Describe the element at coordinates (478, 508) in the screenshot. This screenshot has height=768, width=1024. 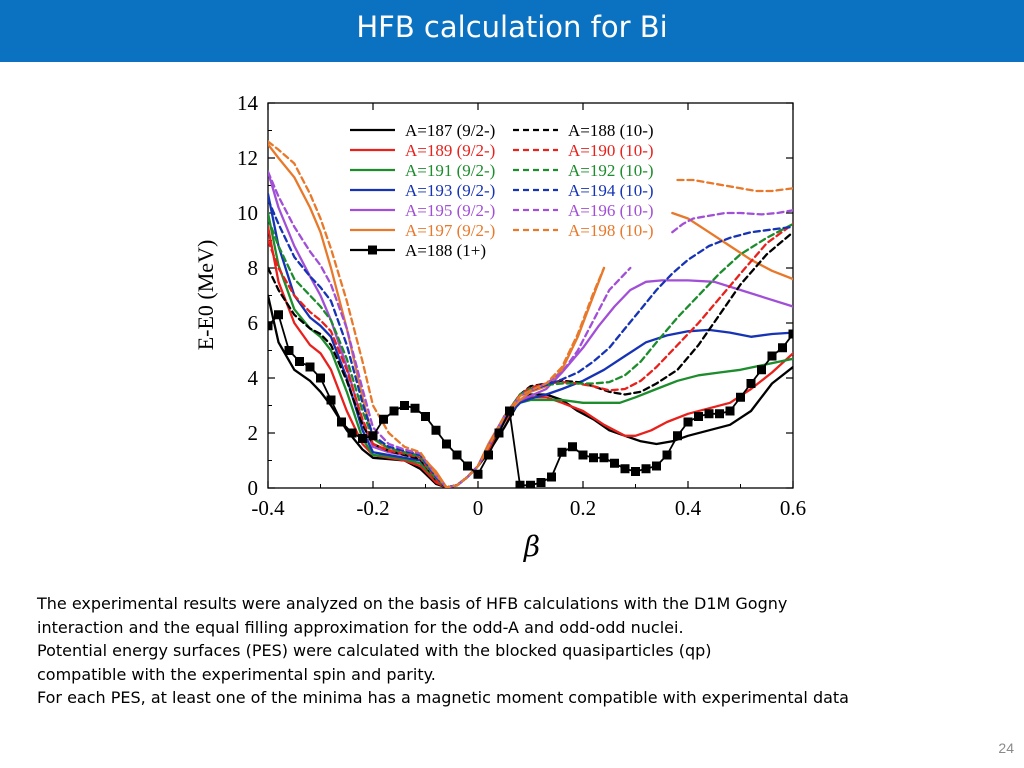
I see `x-tick-label: 0` at that location.